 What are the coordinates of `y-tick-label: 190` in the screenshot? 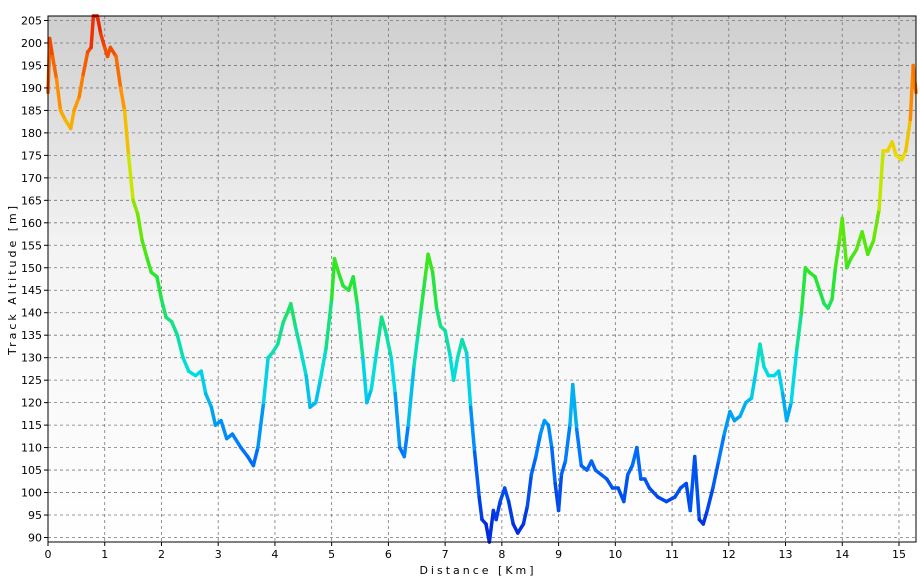 It's located at (31, 88).